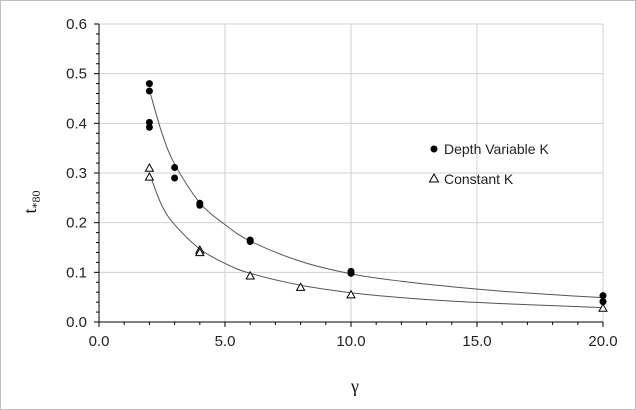  Describe the element at coordinates (479, 179) in the screenshot. I see `legend-label-constant-k: Constant K` at that location.